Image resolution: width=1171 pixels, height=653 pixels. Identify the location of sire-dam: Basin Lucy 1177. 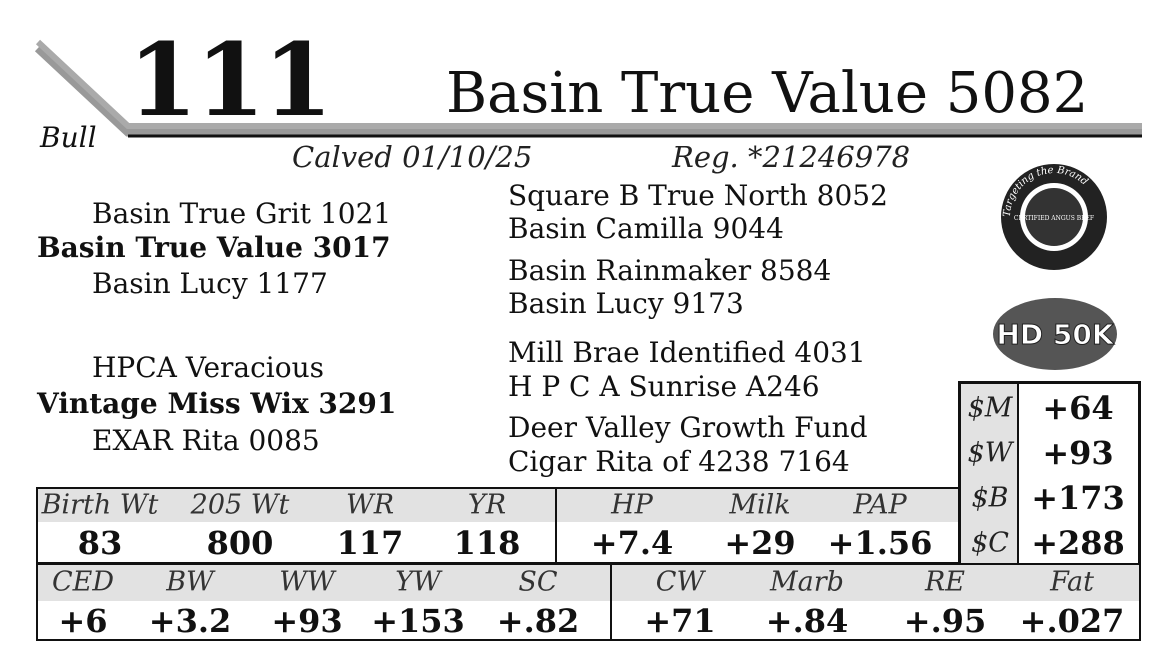
(210, 283).